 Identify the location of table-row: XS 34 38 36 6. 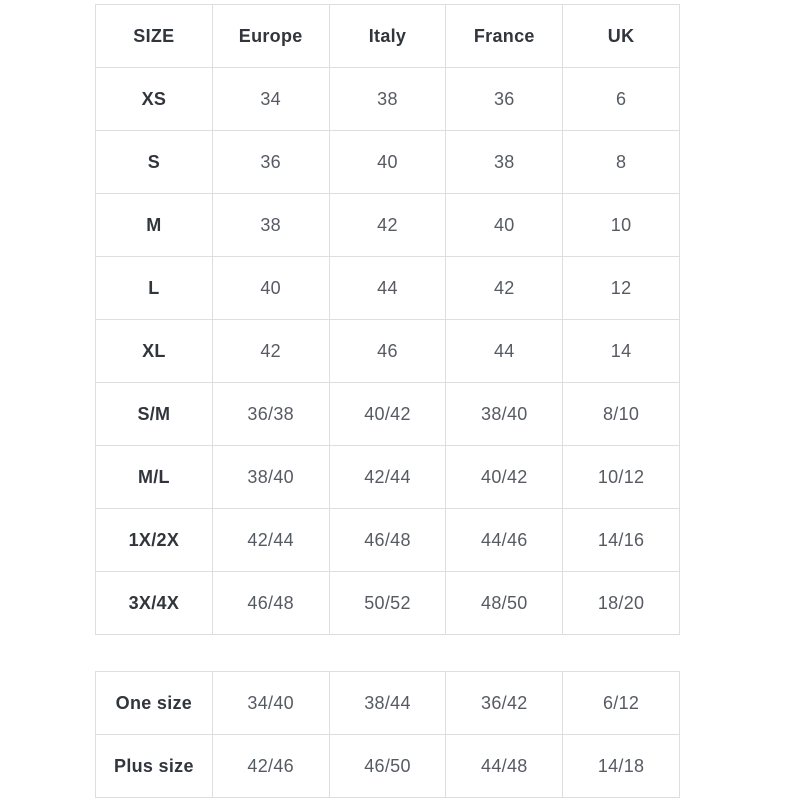
(387, 99).